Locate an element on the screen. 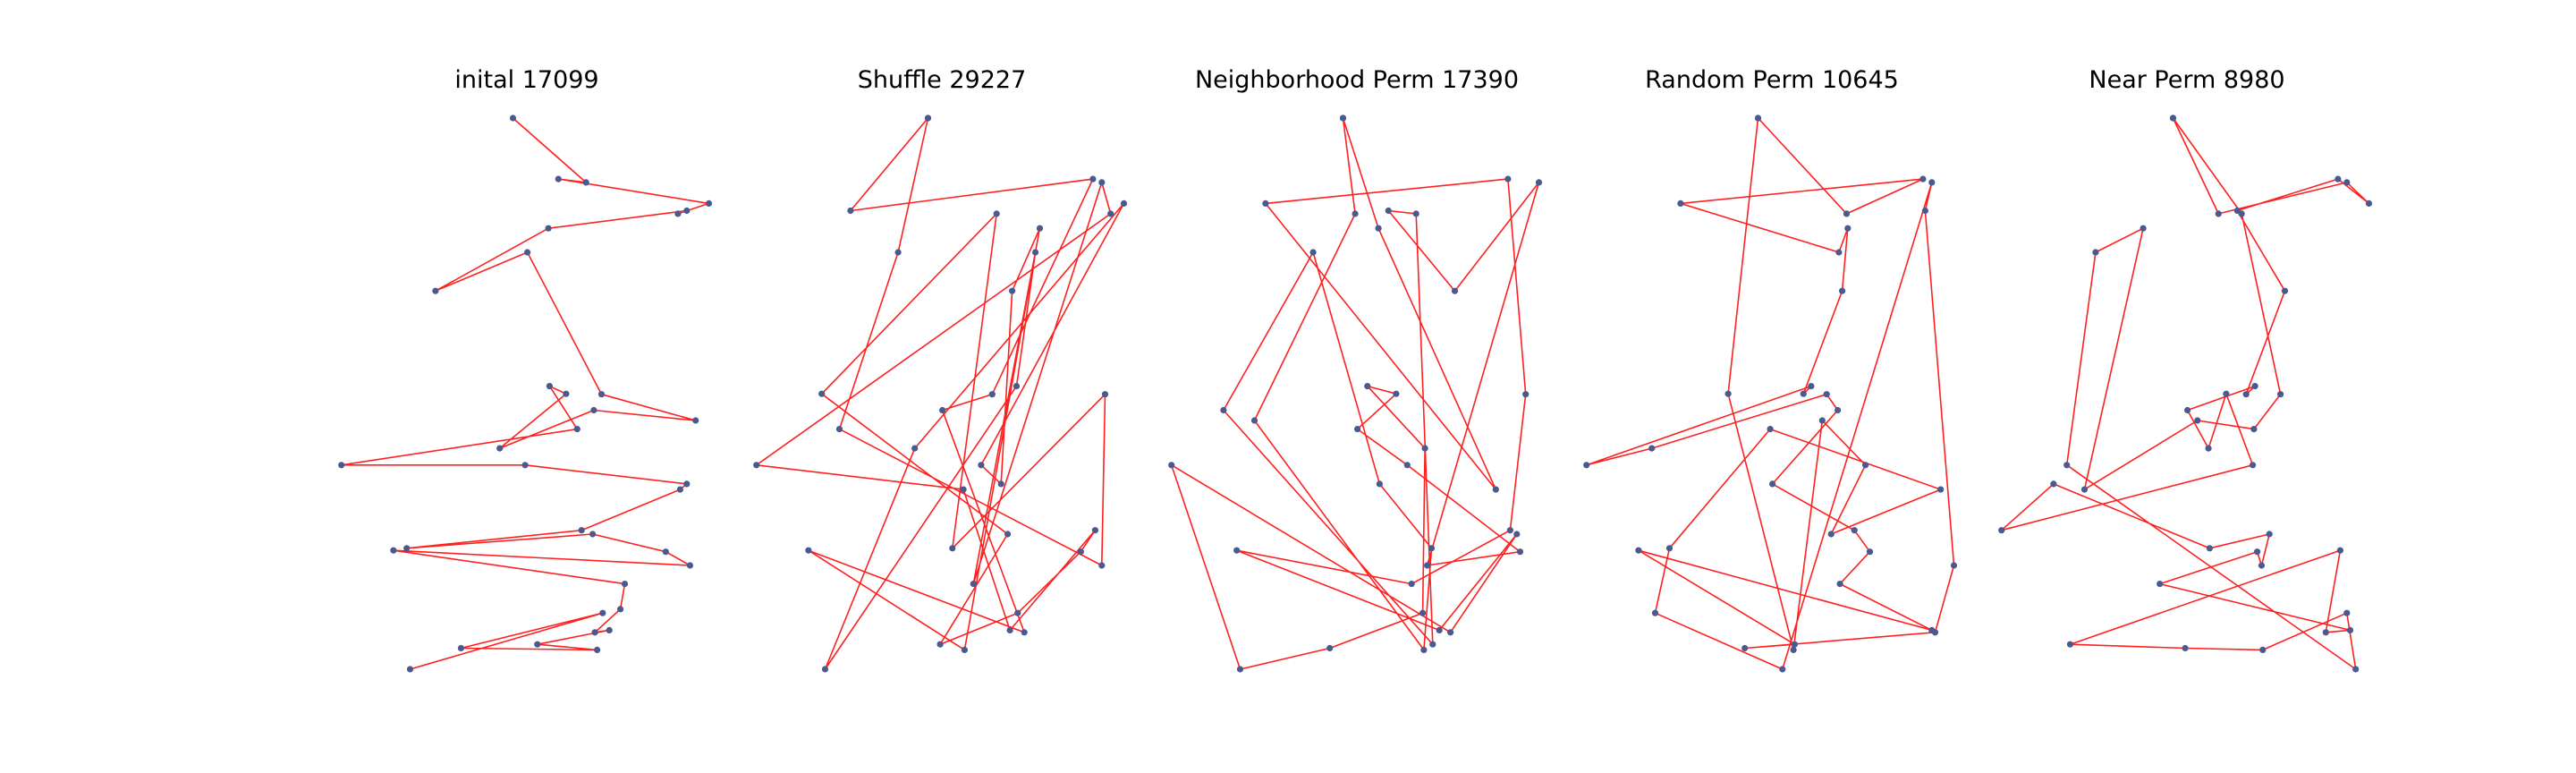 The height and width of the screenshot is (773, 2576). panel-4: Random Perm 10645 is located at coordinates (1770, 369).